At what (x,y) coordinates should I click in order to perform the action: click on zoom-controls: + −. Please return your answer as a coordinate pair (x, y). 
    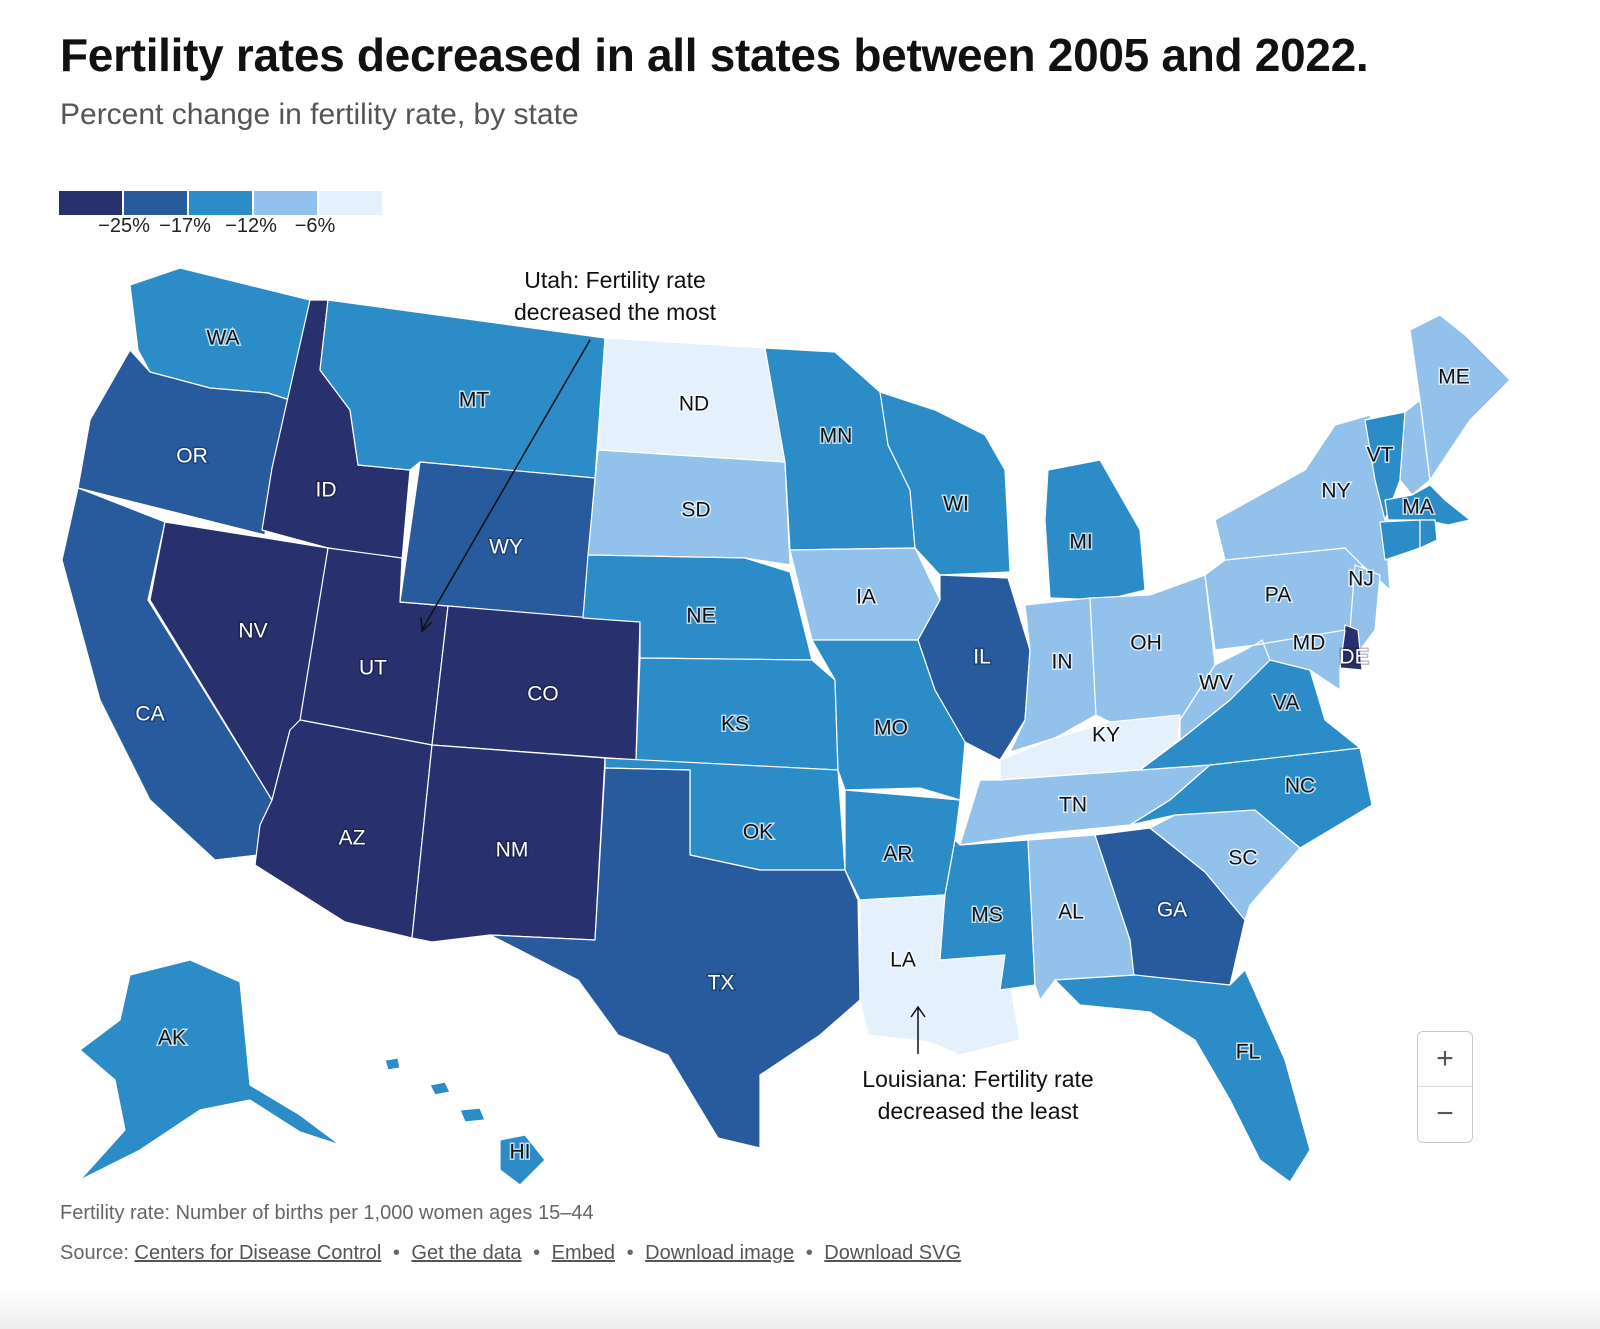
    Looking at the image, I should click on (1445, 1087).